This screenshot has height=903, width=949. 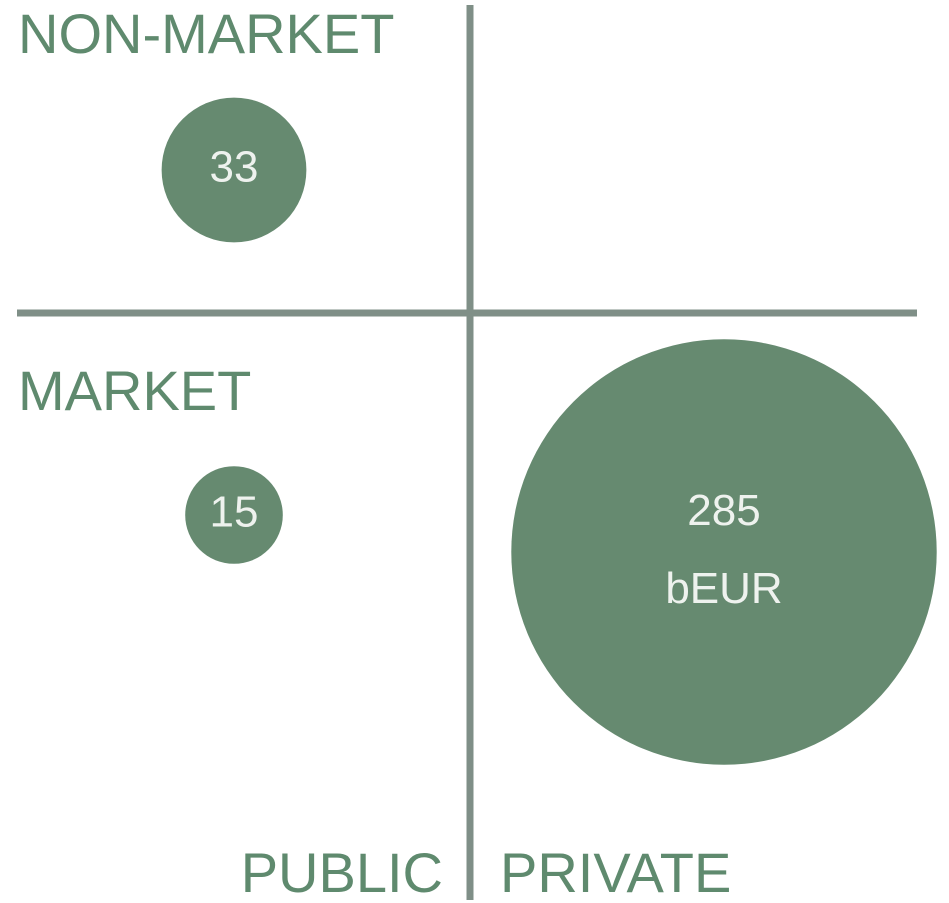 I want to click on column-label: PUBLIC, so click(x=342, y=872).